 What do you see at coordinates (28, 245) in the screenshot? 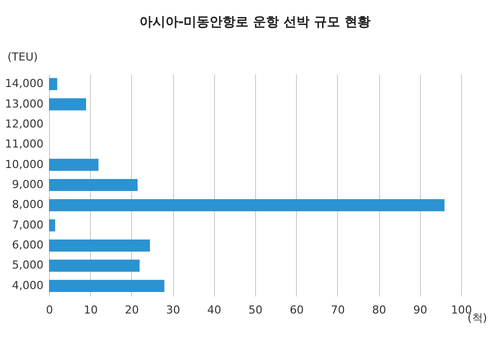
I see `y-tick-label: 6,000` at bounding box center [28, 245].